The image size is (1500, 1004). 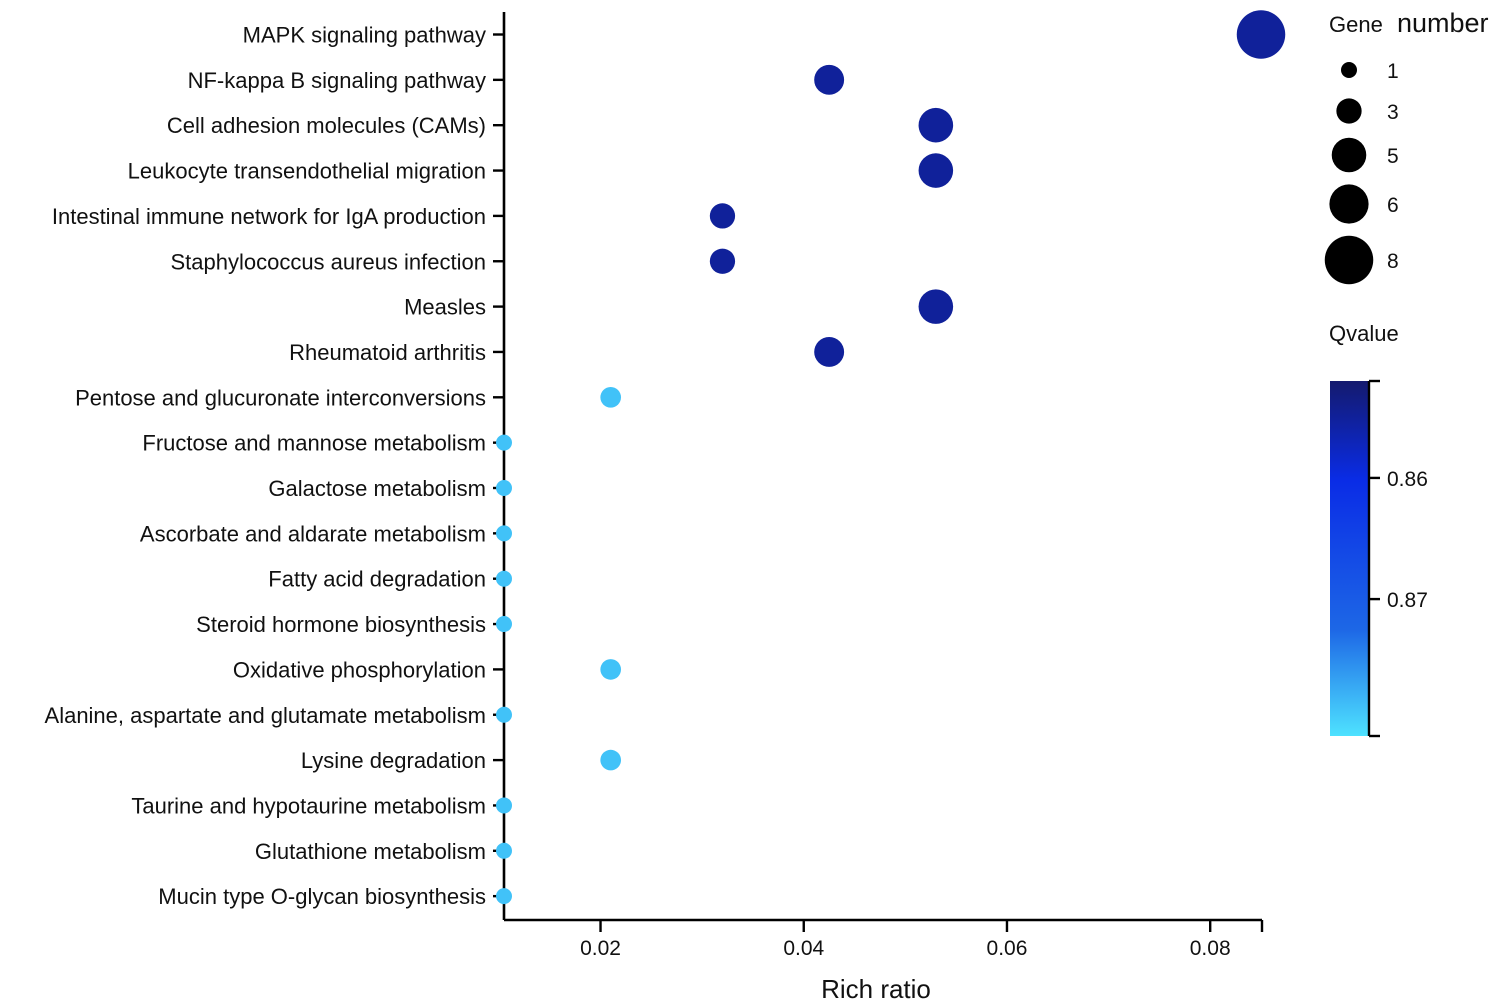 I want to click on point-cell-adhesion-molecules-cams, so click(x=936, y=125).